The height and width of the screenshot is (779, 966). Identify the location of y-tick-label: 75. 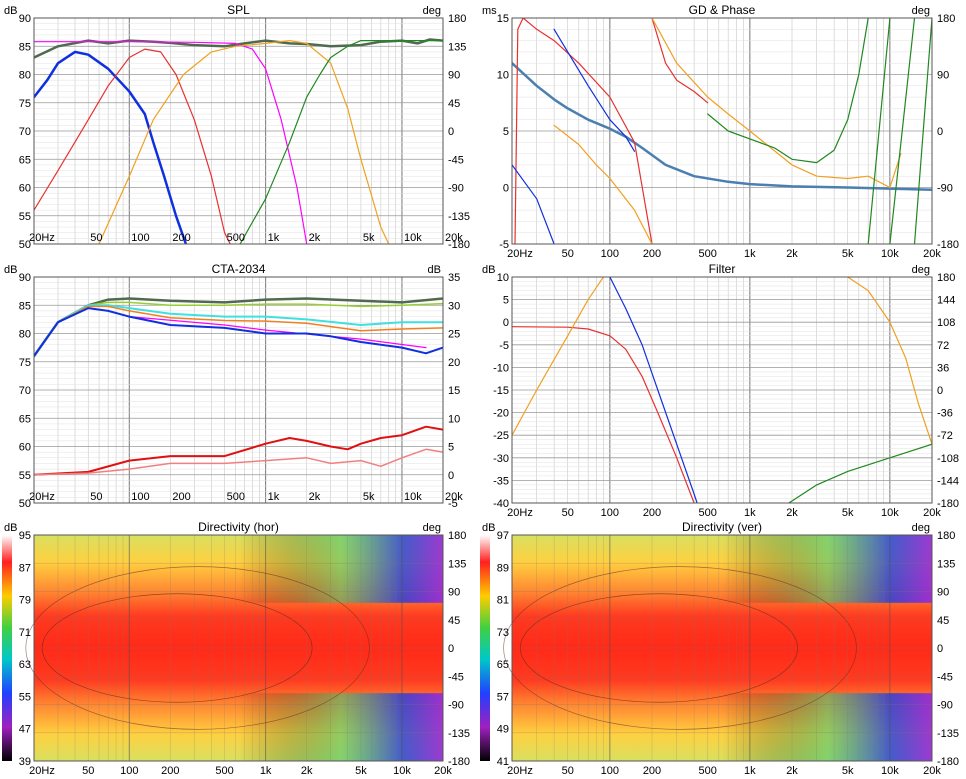
(25, 104).